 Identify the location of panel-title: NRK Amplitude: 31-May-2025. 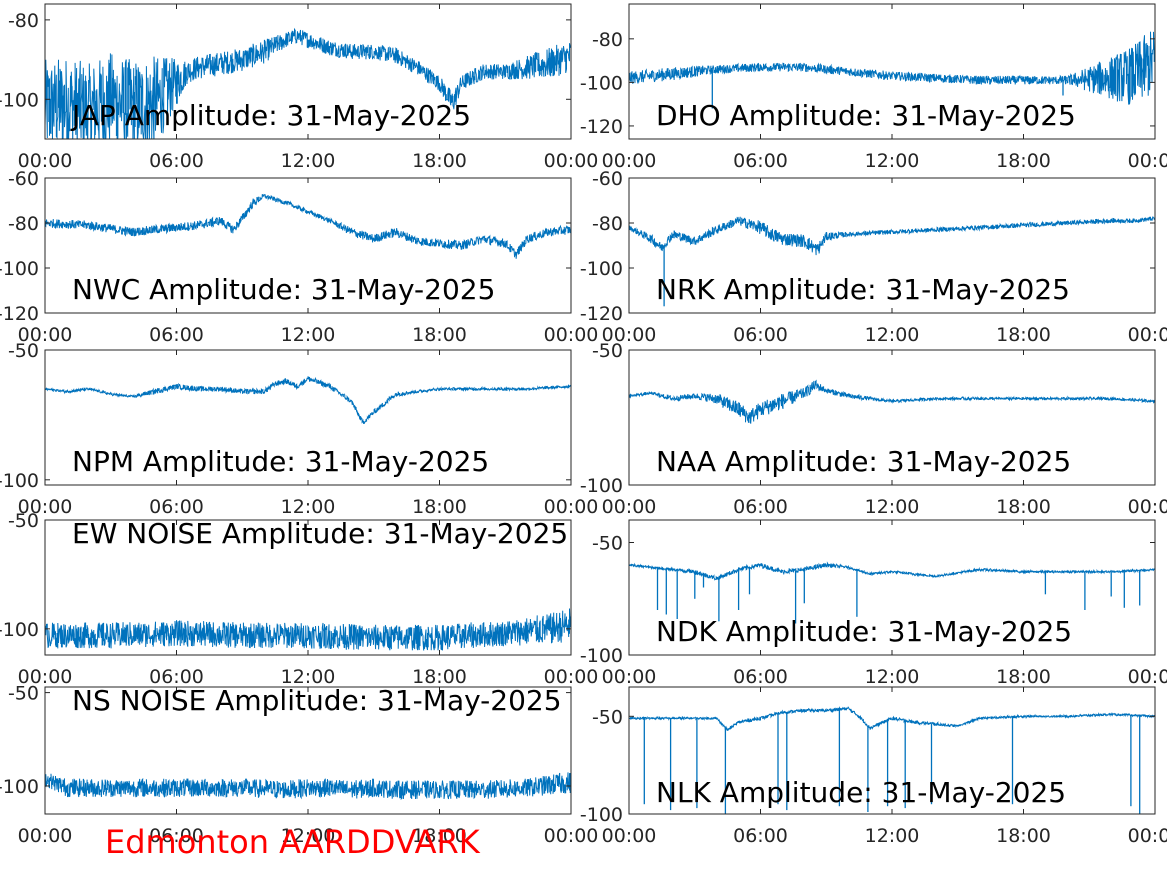
(863, 289).